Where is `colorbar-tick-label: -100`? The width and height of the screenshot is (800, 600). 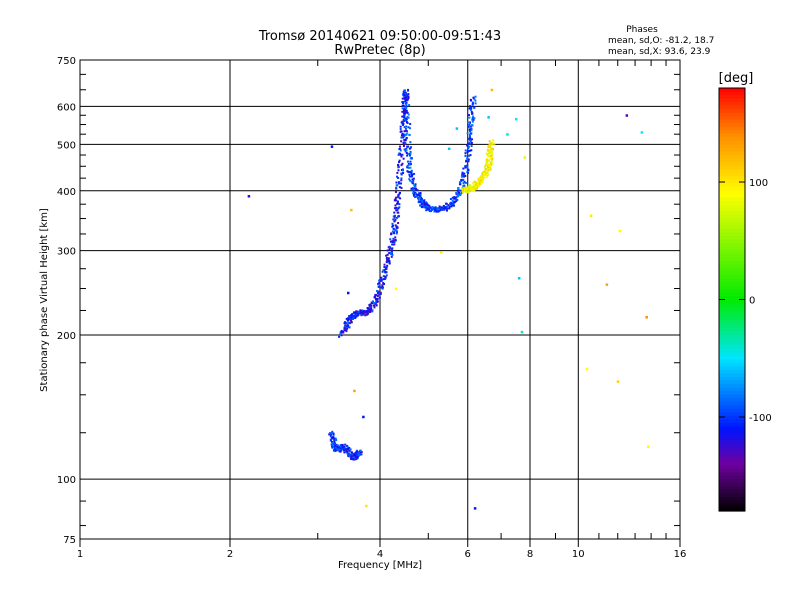 colorbar-tick-label: -100 is located at coordinates (760, 418).